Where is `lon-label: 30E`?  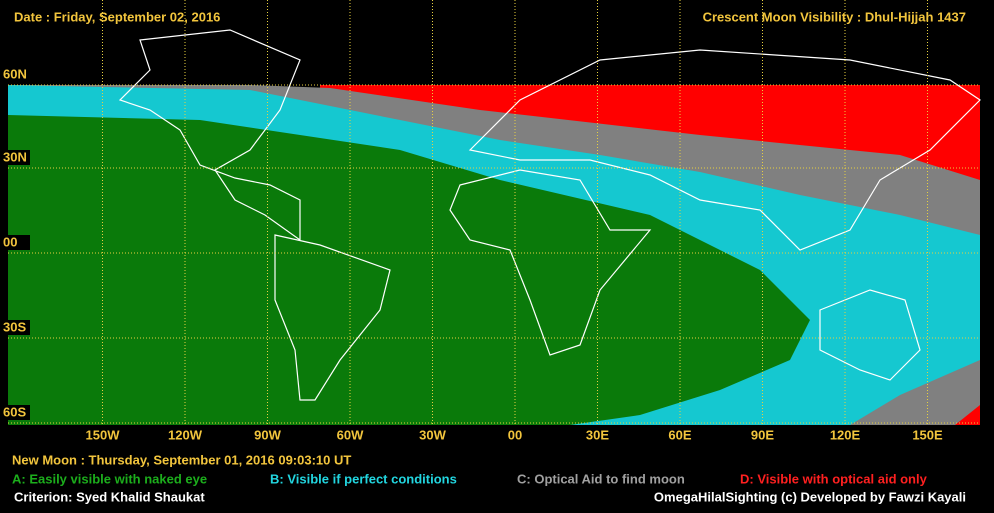
lon-label: 30E is located at coordinates (597, 434).